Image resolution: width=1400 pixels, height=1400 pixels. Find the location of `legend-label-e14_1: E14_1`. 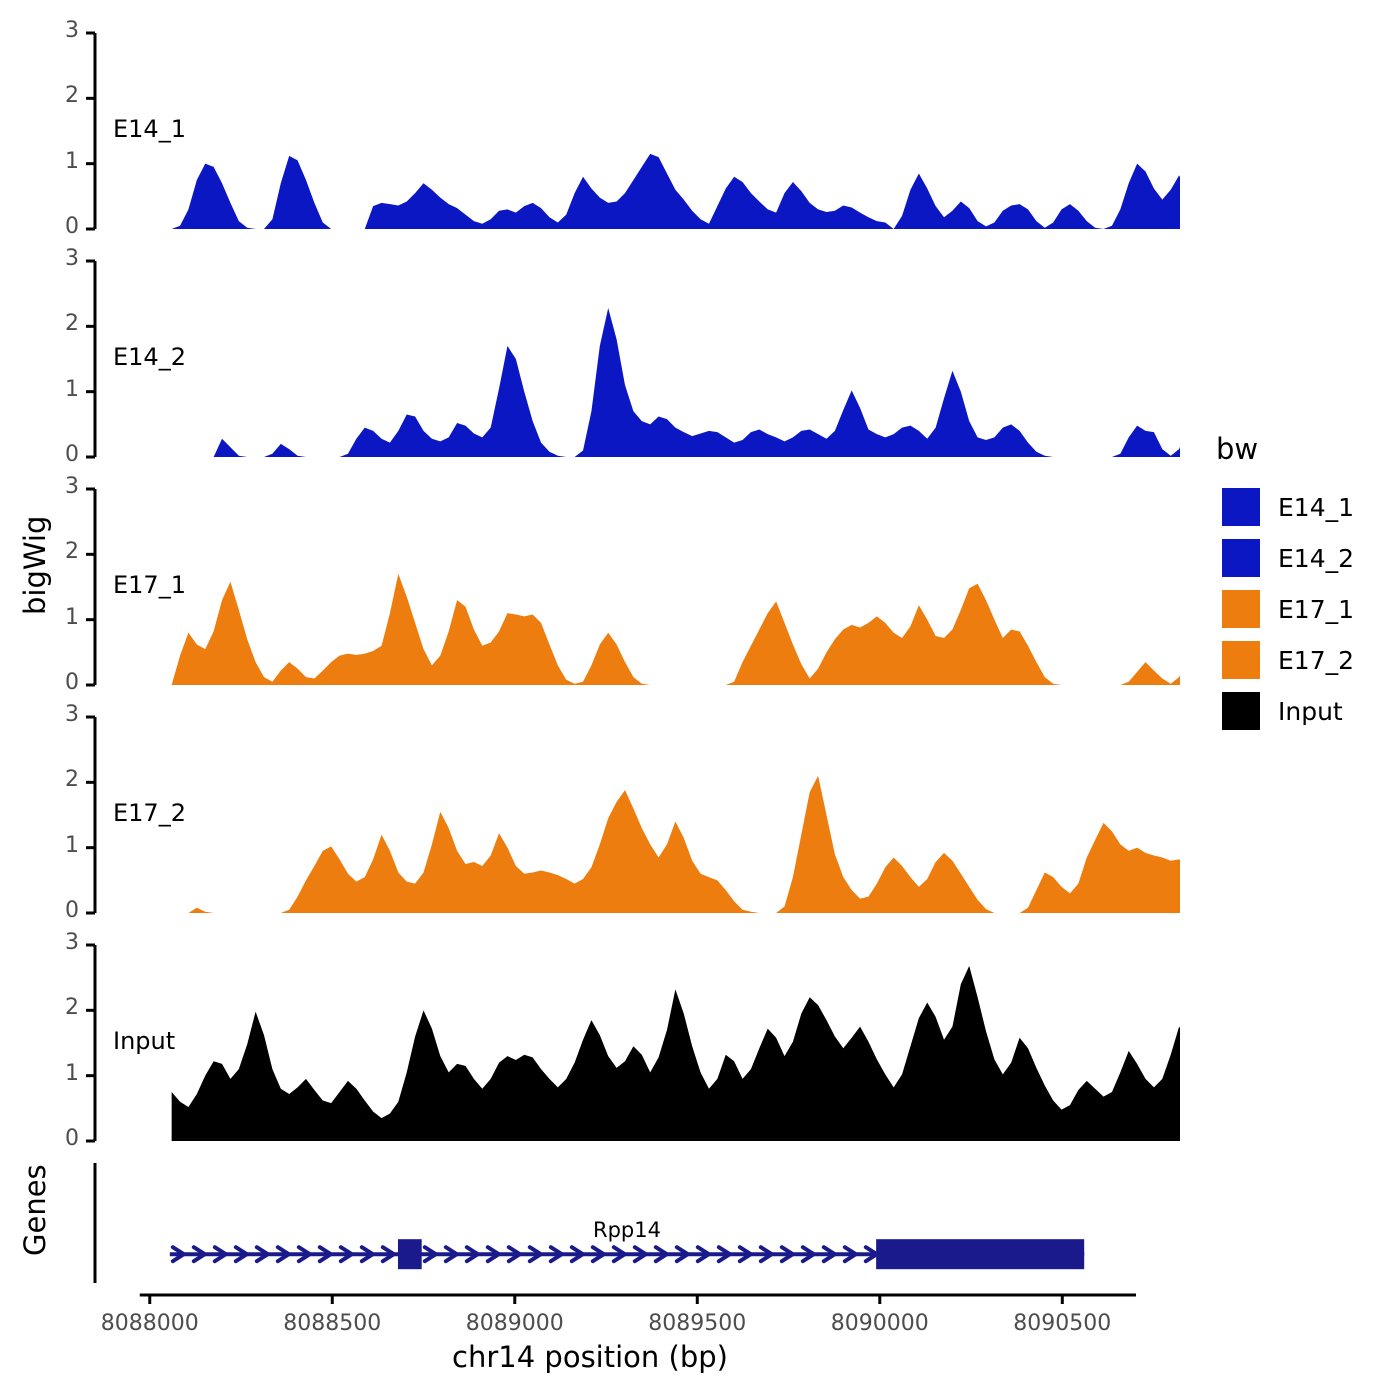

legend-label-e14_1: E14_1 is located at coordinates (1316, 507).